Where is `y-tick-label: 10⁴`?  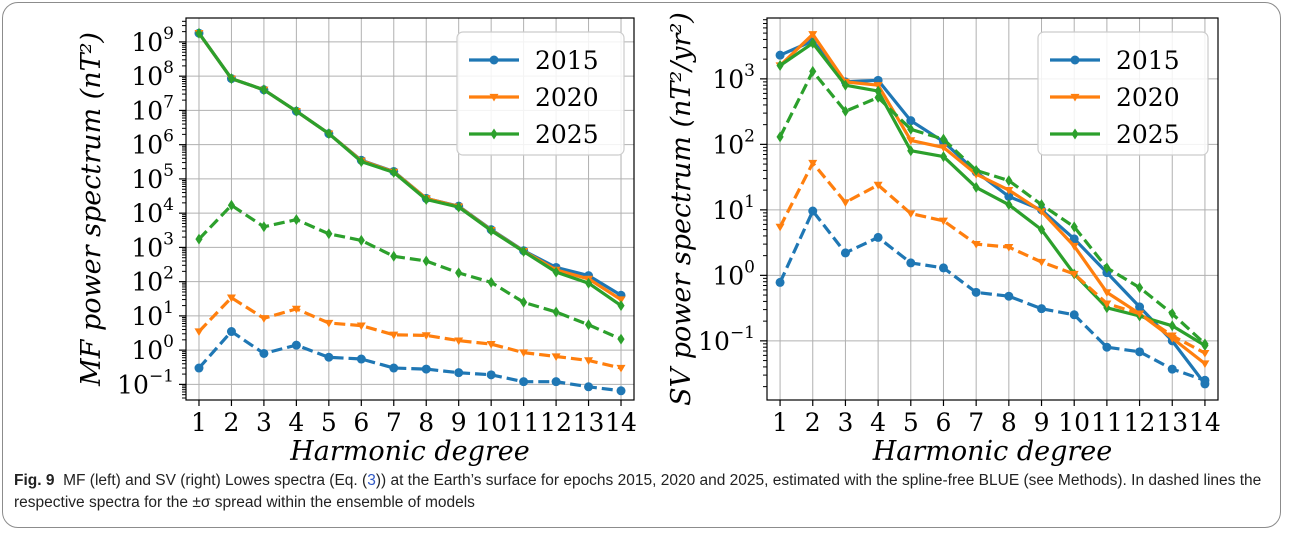 y-tick-label: 10⁴ is located at coordinates (152, 211).